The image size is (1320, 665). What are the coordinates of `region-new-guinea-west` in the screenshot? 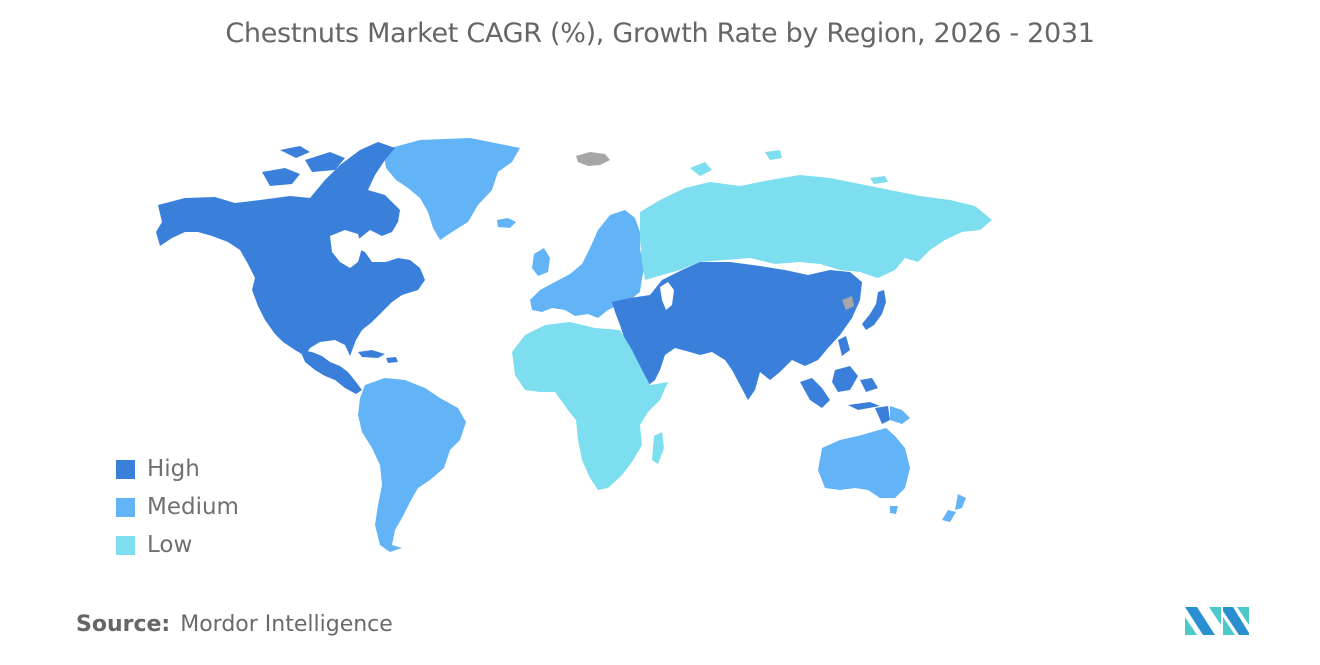 It's located at (882, 415).